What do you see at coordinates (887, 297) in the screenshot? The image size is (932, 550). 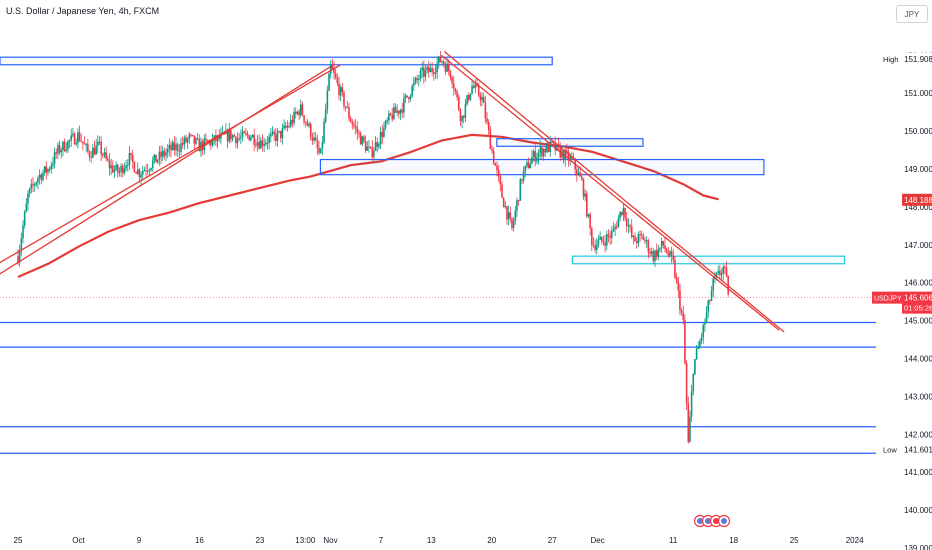 I see `current-symbol-bg` at bounding box center [887, 297].